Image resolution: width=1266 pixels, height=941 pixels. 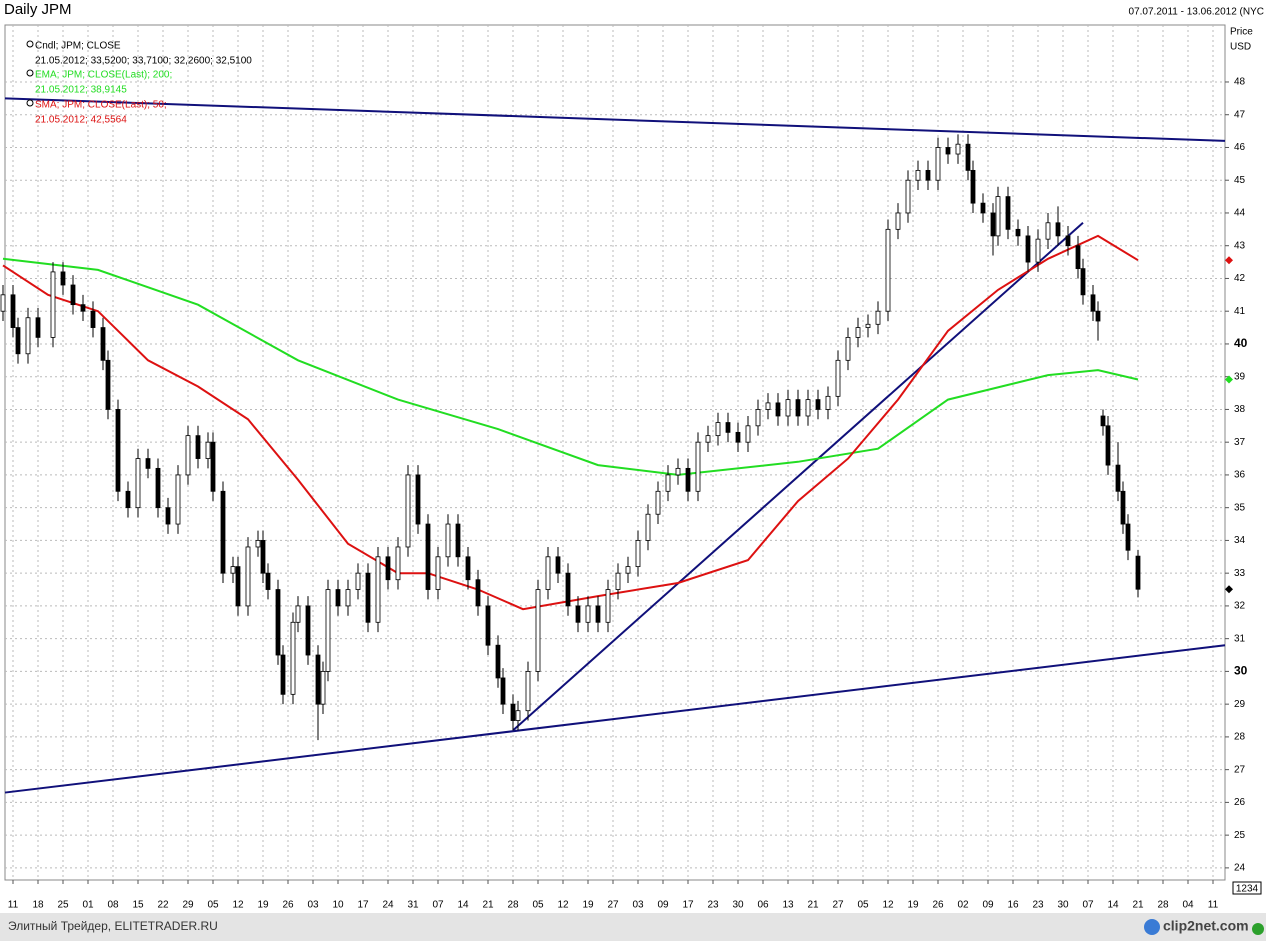 I want to click on chart-subtitle: 07.07.2011 - 13.06.2012 (NYC, so click(x=1196, y=12).